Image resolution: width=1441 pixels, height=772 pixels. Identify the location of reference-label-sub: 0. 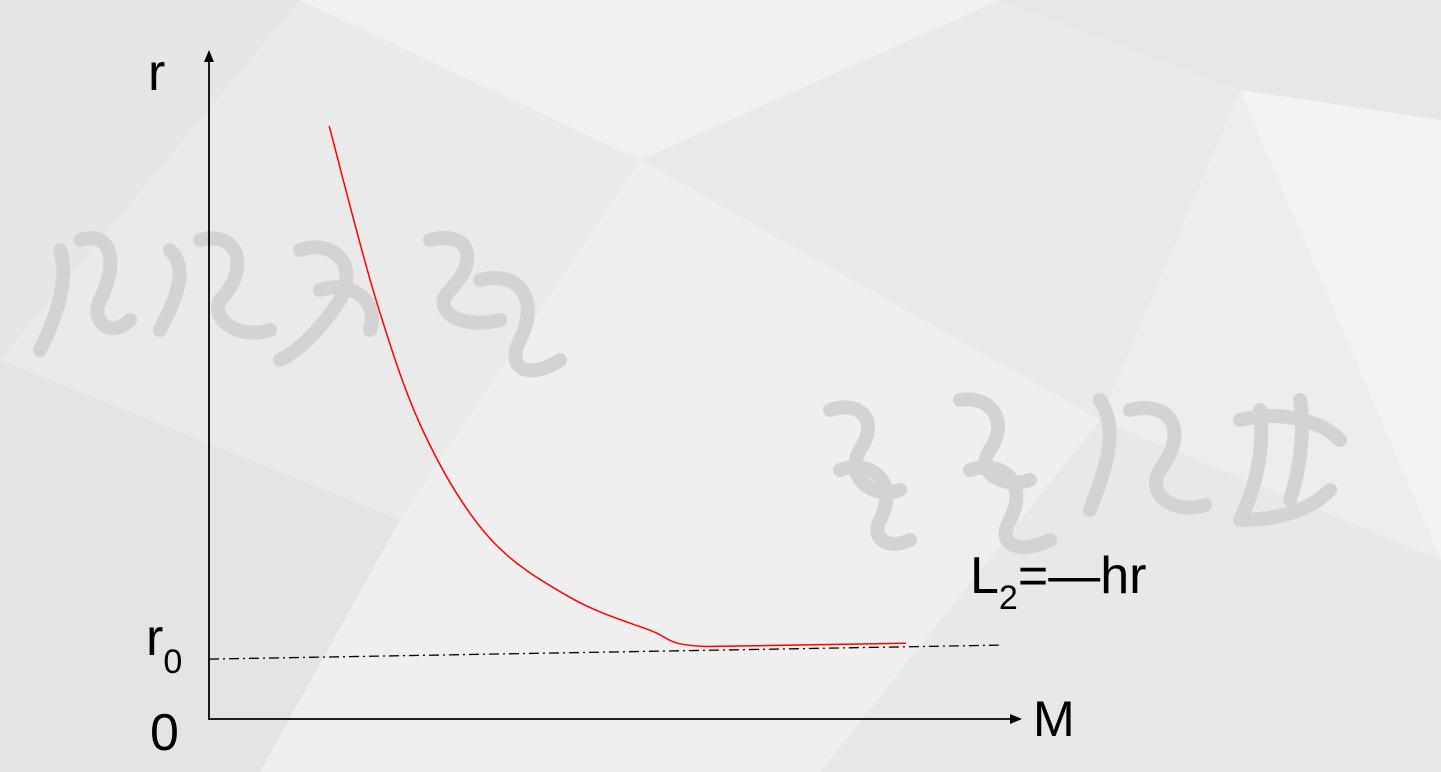
(172, 662).